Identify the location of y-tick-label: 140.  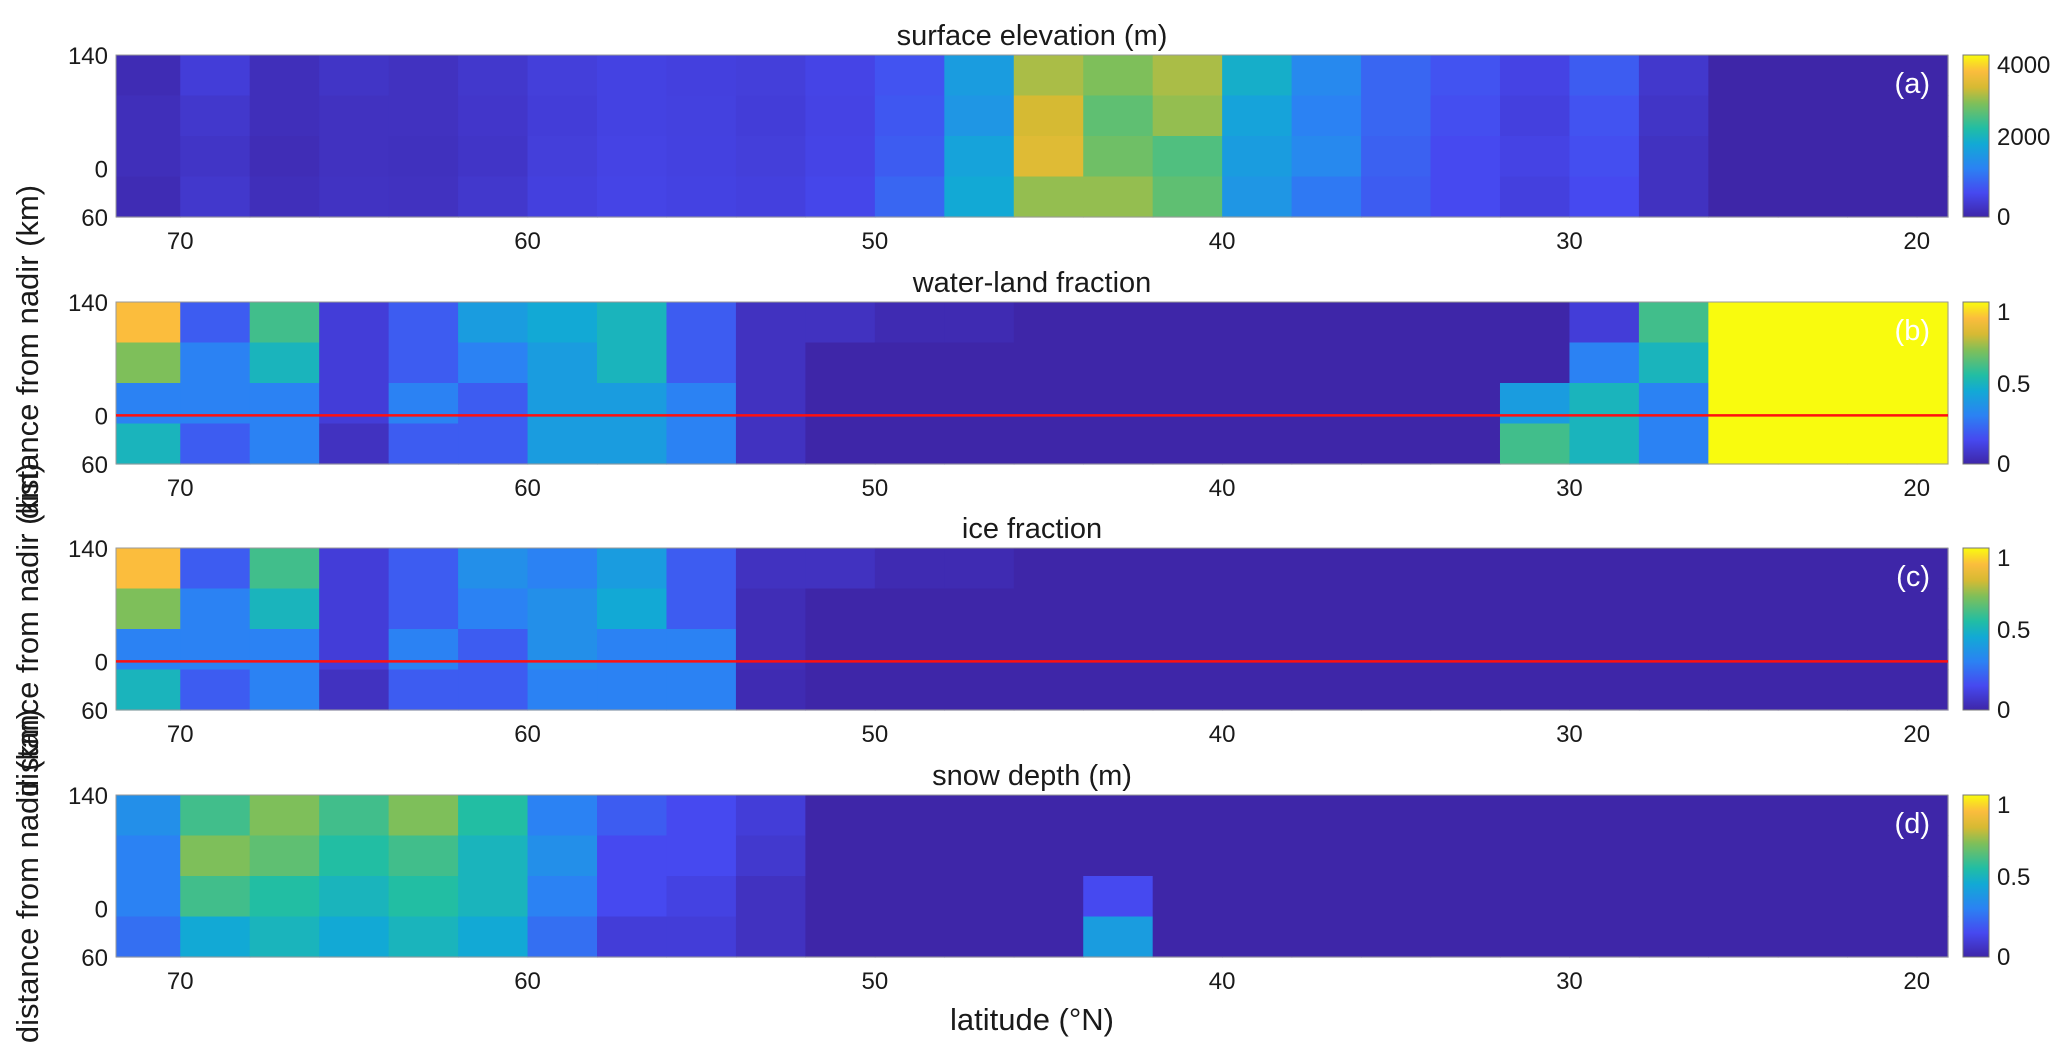
(88, 303).